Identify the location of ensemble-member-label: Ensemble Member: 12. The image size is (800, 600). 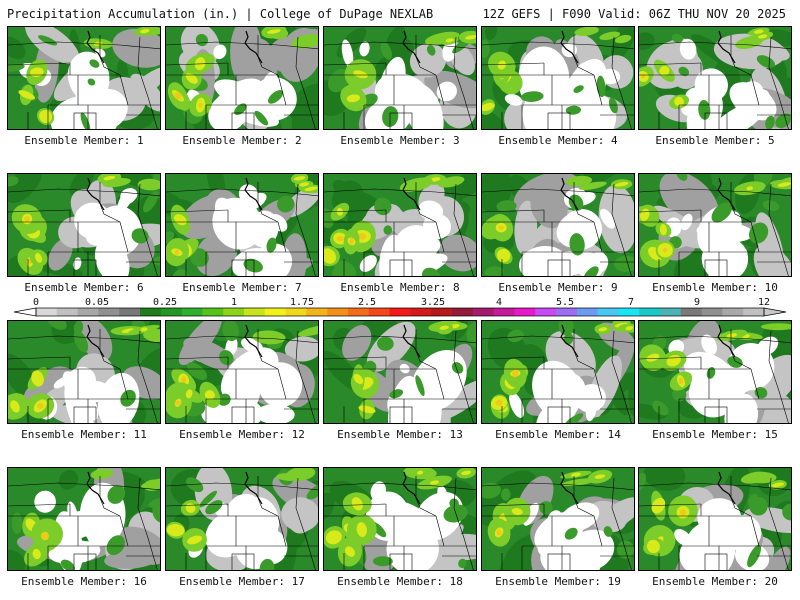
(242, 434).